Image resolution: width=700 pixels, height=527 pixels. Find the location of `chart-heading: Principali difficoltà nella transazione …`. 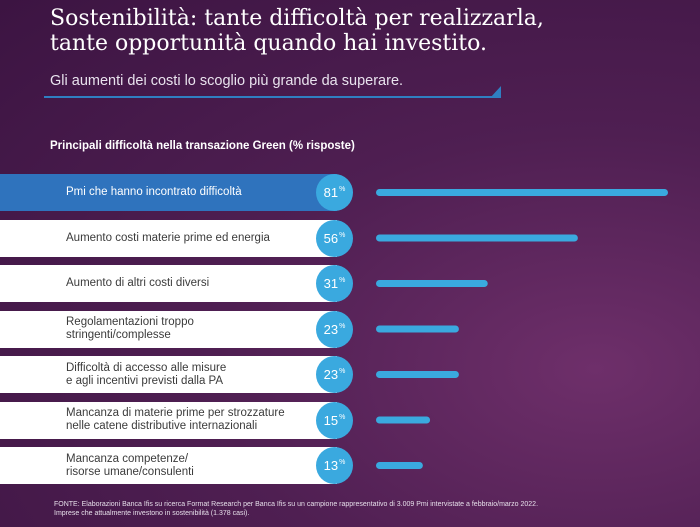

chart-heading: Principali difficoltà nella transazione … is located at coordinates (202, 146).